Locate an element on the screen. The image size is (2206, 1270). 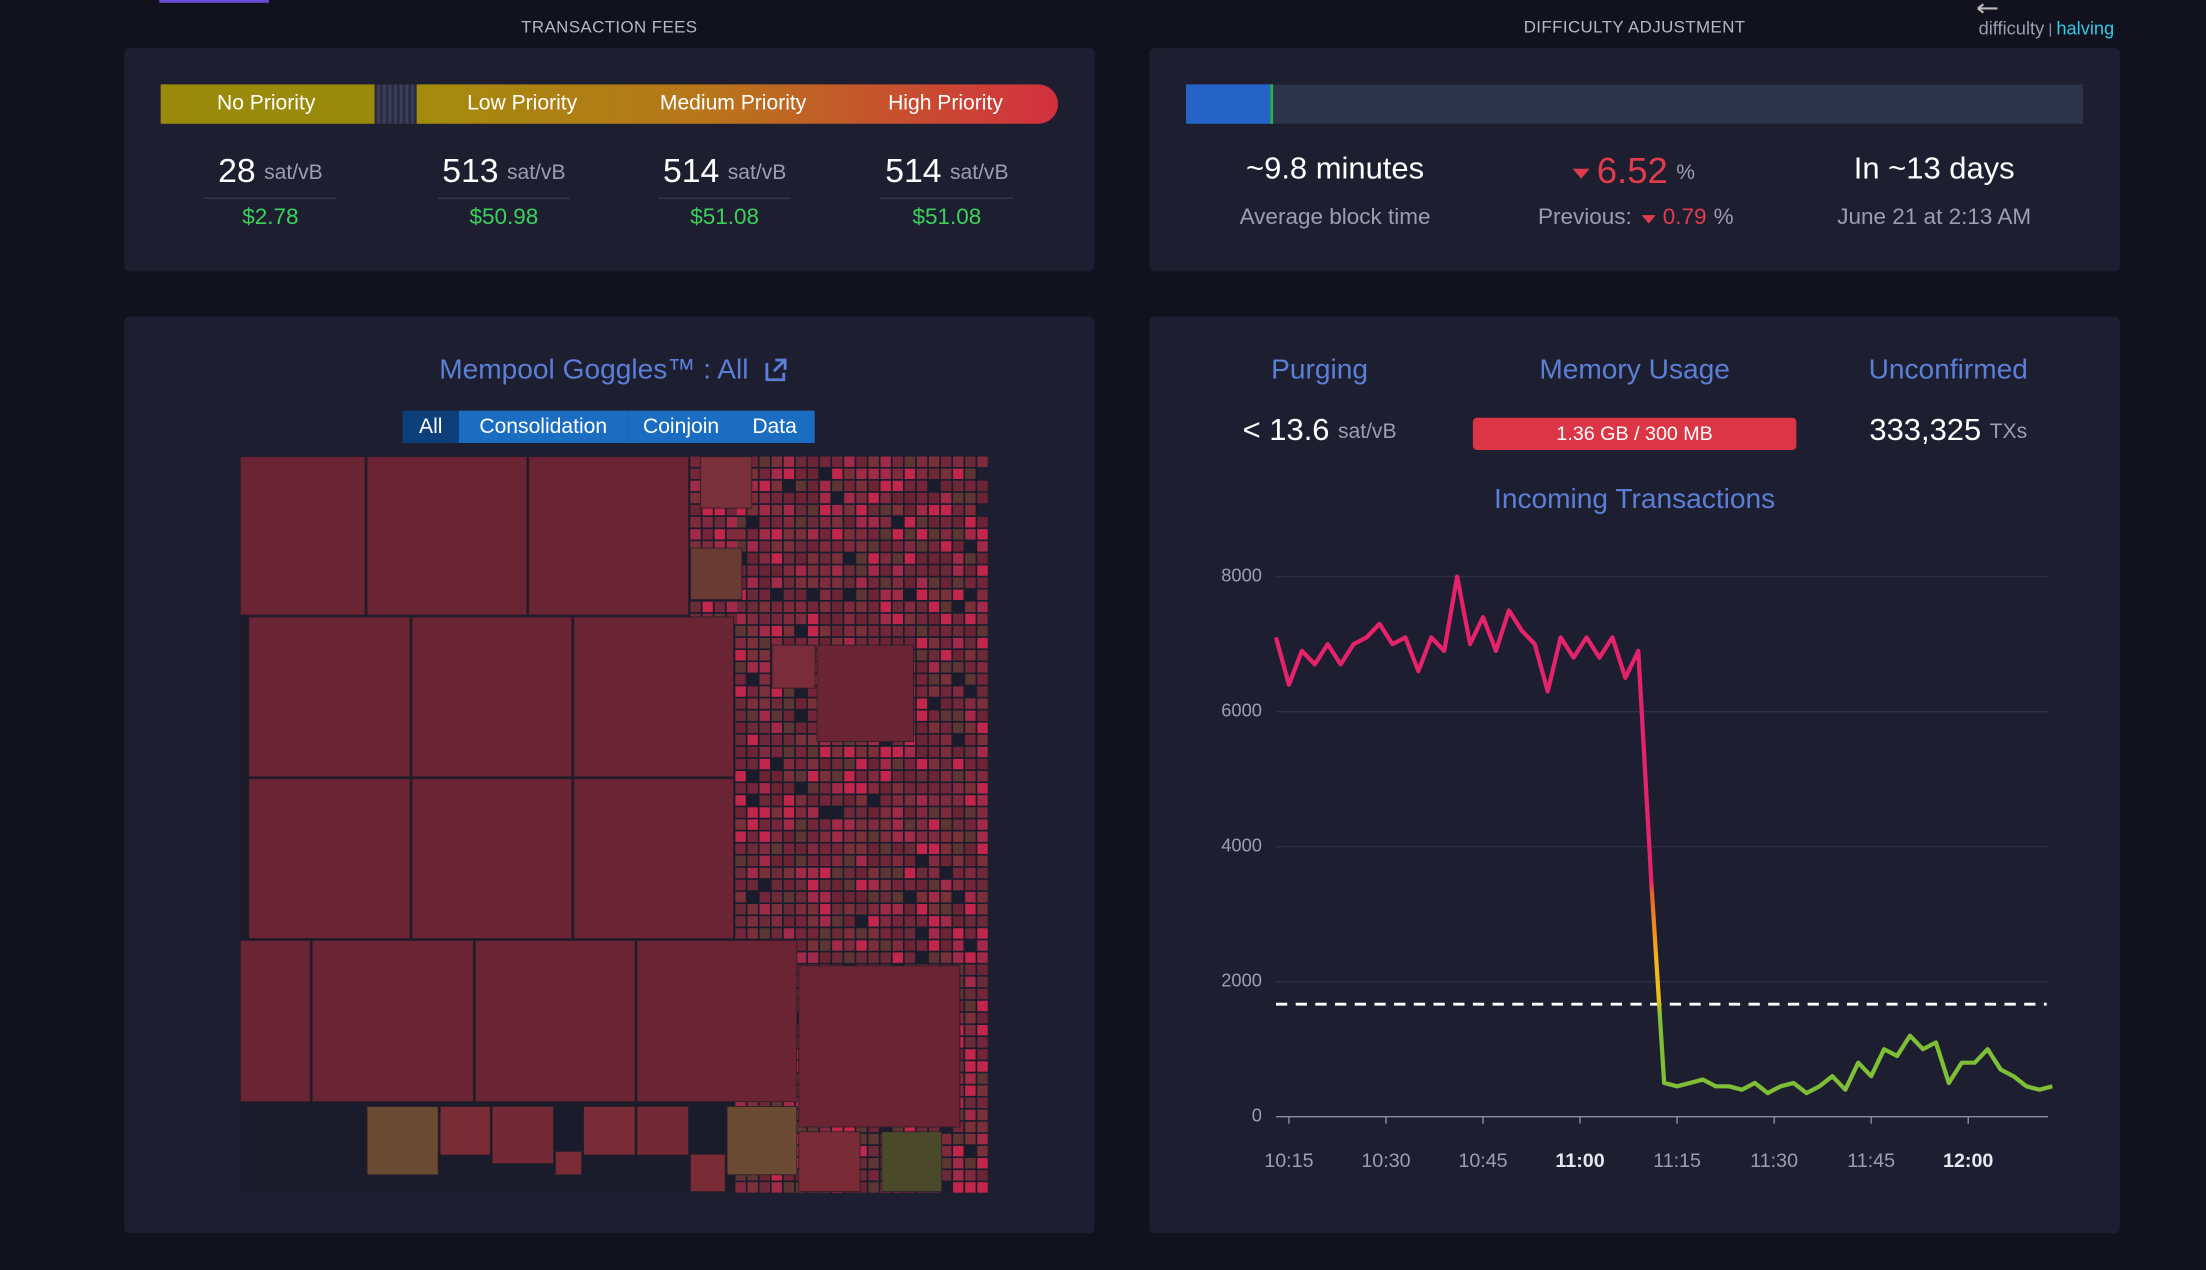
goggles-filters: All Consolidation Coinjoin Data is located at coordinates (608, 427).